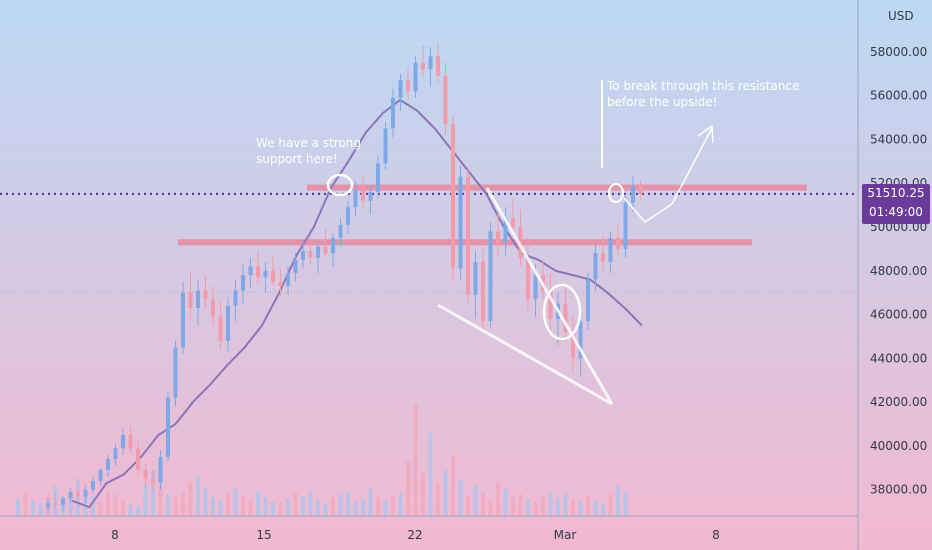 This screenshot has width=932, height=550. Describe the element at coordinates (340, 185) in the screenshot. I see `support-circle` at that location.